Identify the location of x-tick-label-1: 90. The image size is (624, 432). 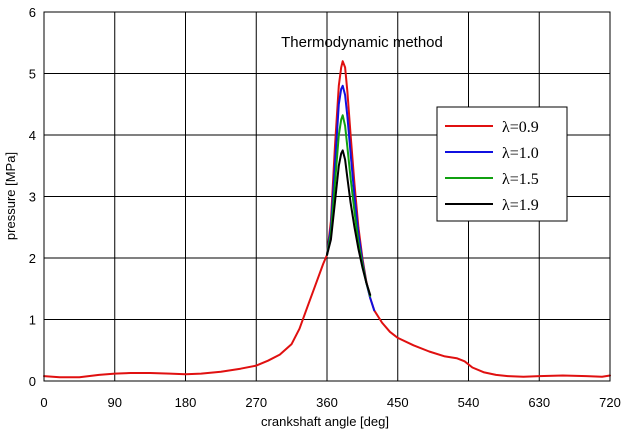
(115, 402).